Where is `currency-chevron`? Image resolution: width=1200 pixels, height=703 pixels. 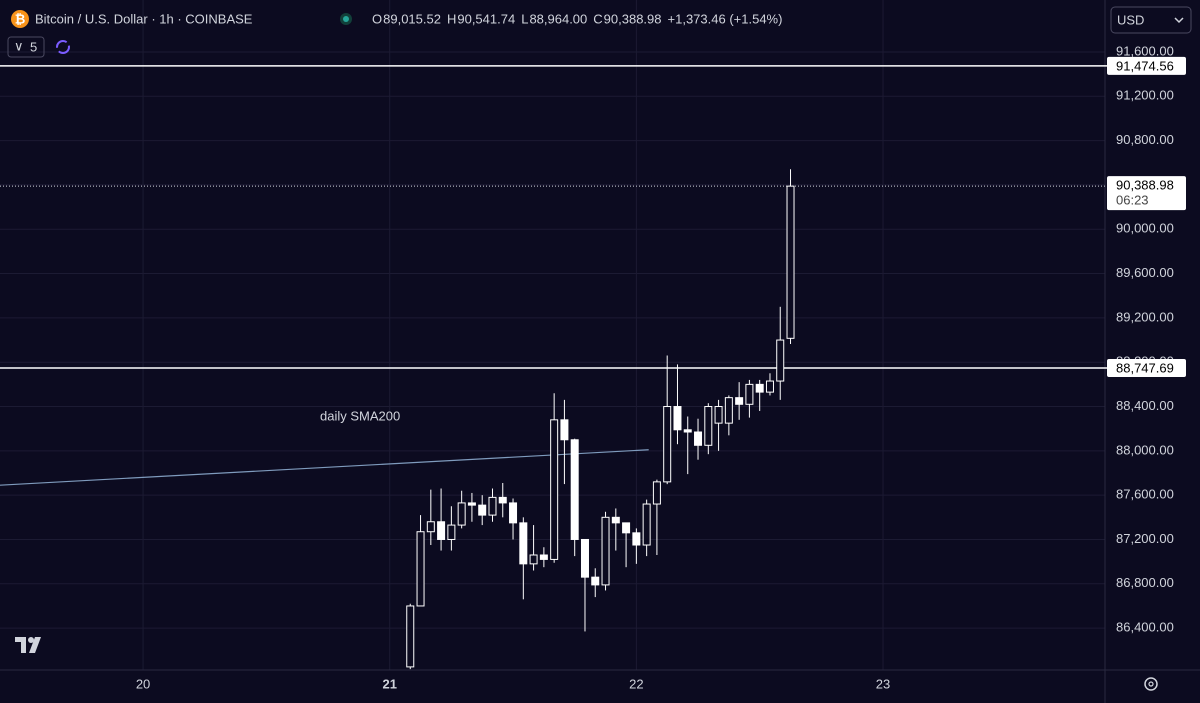
currency-chevron is located at coordinates (1179, 20).